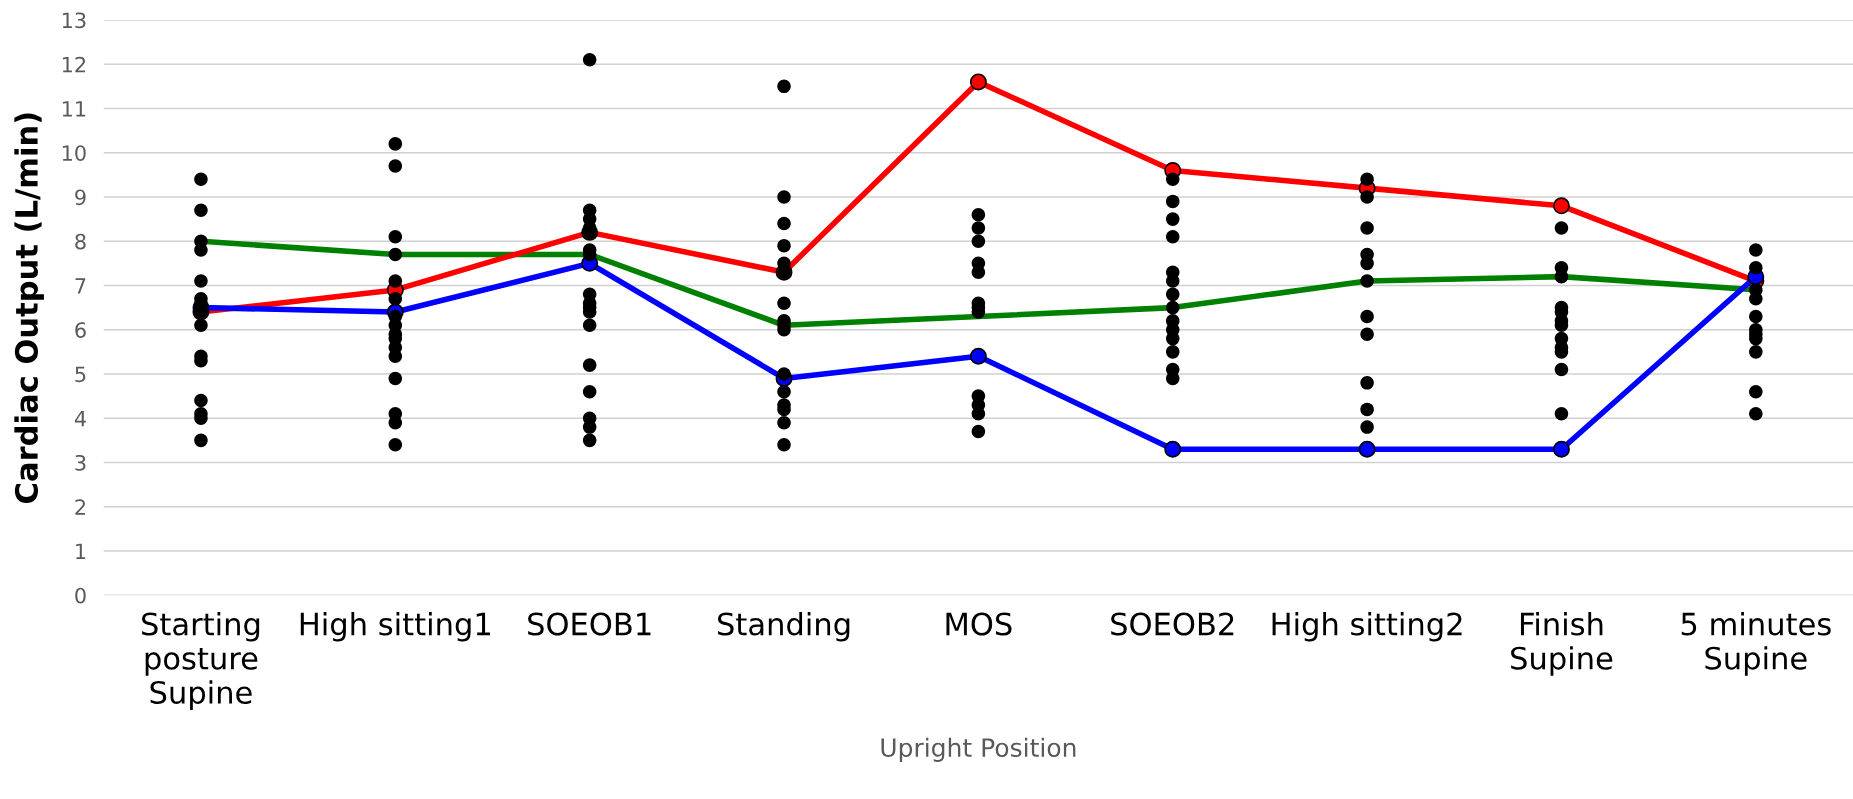 The width and height of the screenshot is (1853, 799). Describe the element at coordinates (80, 241) in the screenshot. I see `y-tick-label: 8` at that location.